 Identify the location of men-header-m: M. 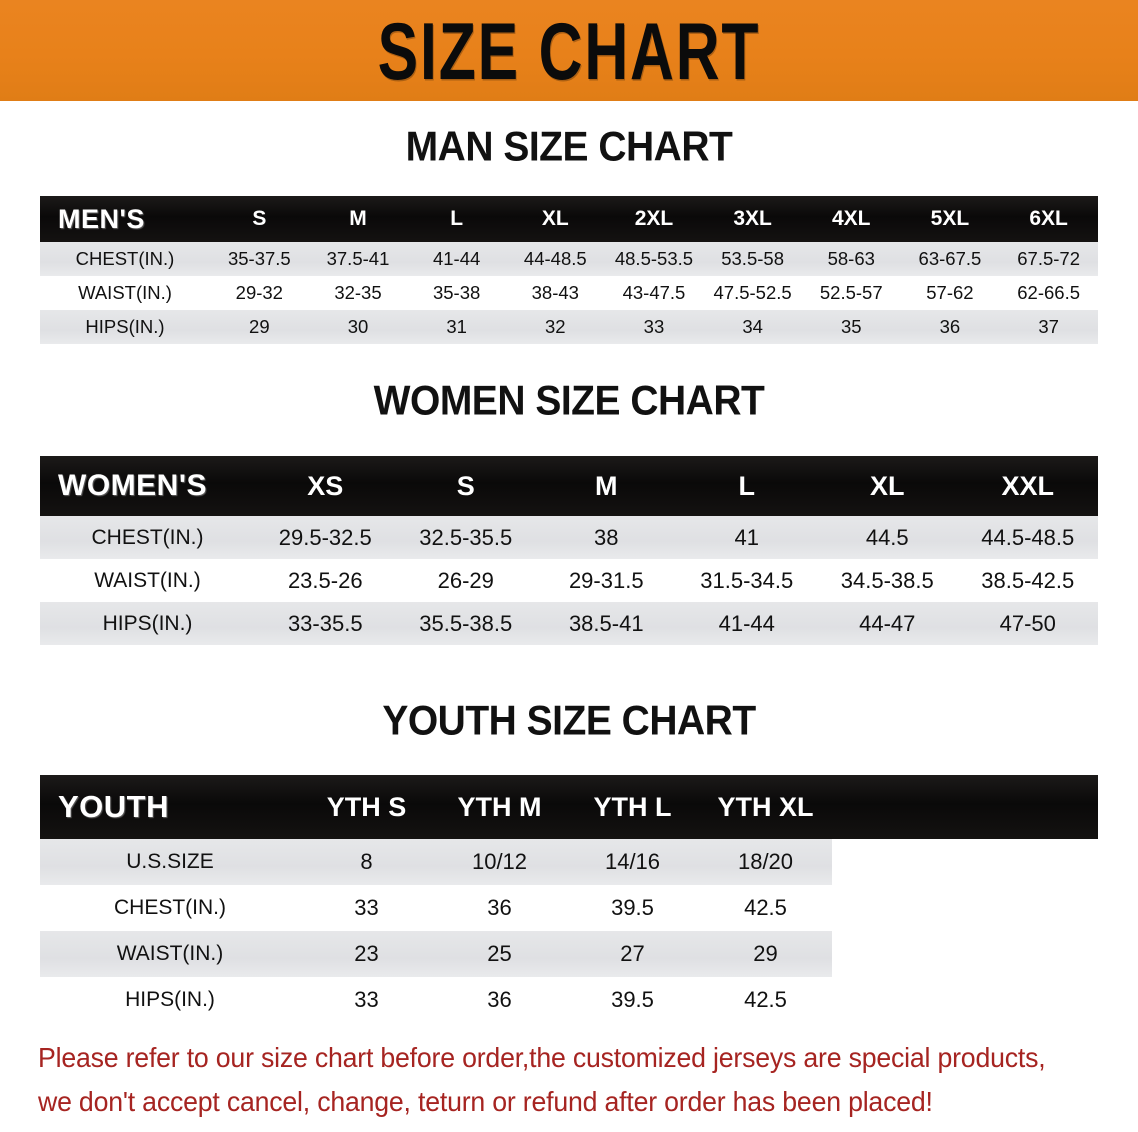
(358, 219).